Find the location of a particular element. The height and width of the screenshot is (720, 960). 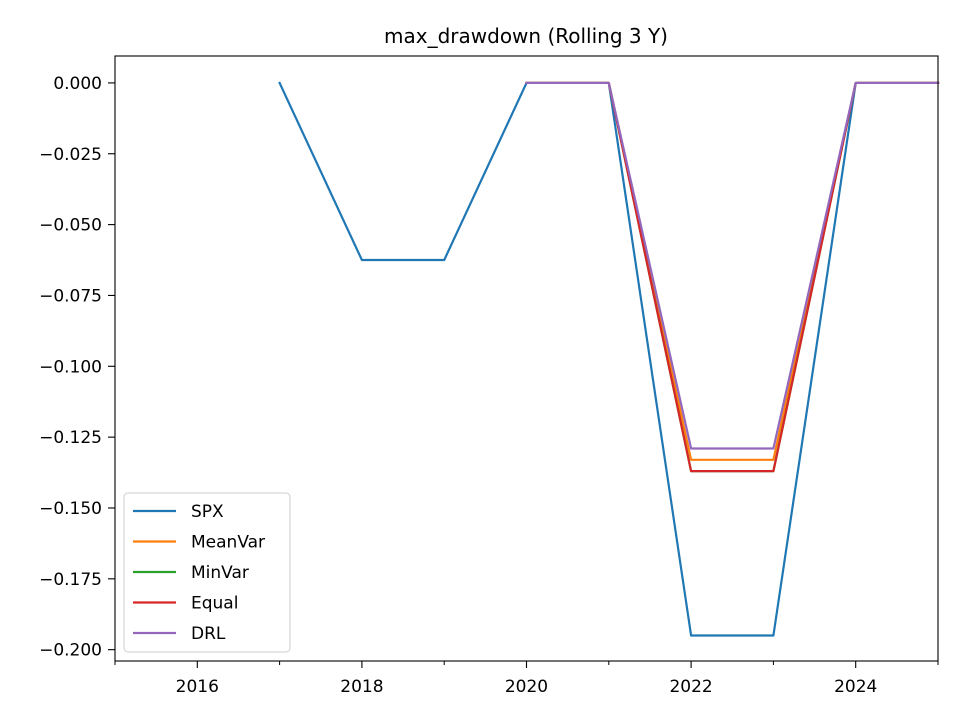

legend: SPX MeanVar MinVar Equal DRL is located at coordinates (207, 572).